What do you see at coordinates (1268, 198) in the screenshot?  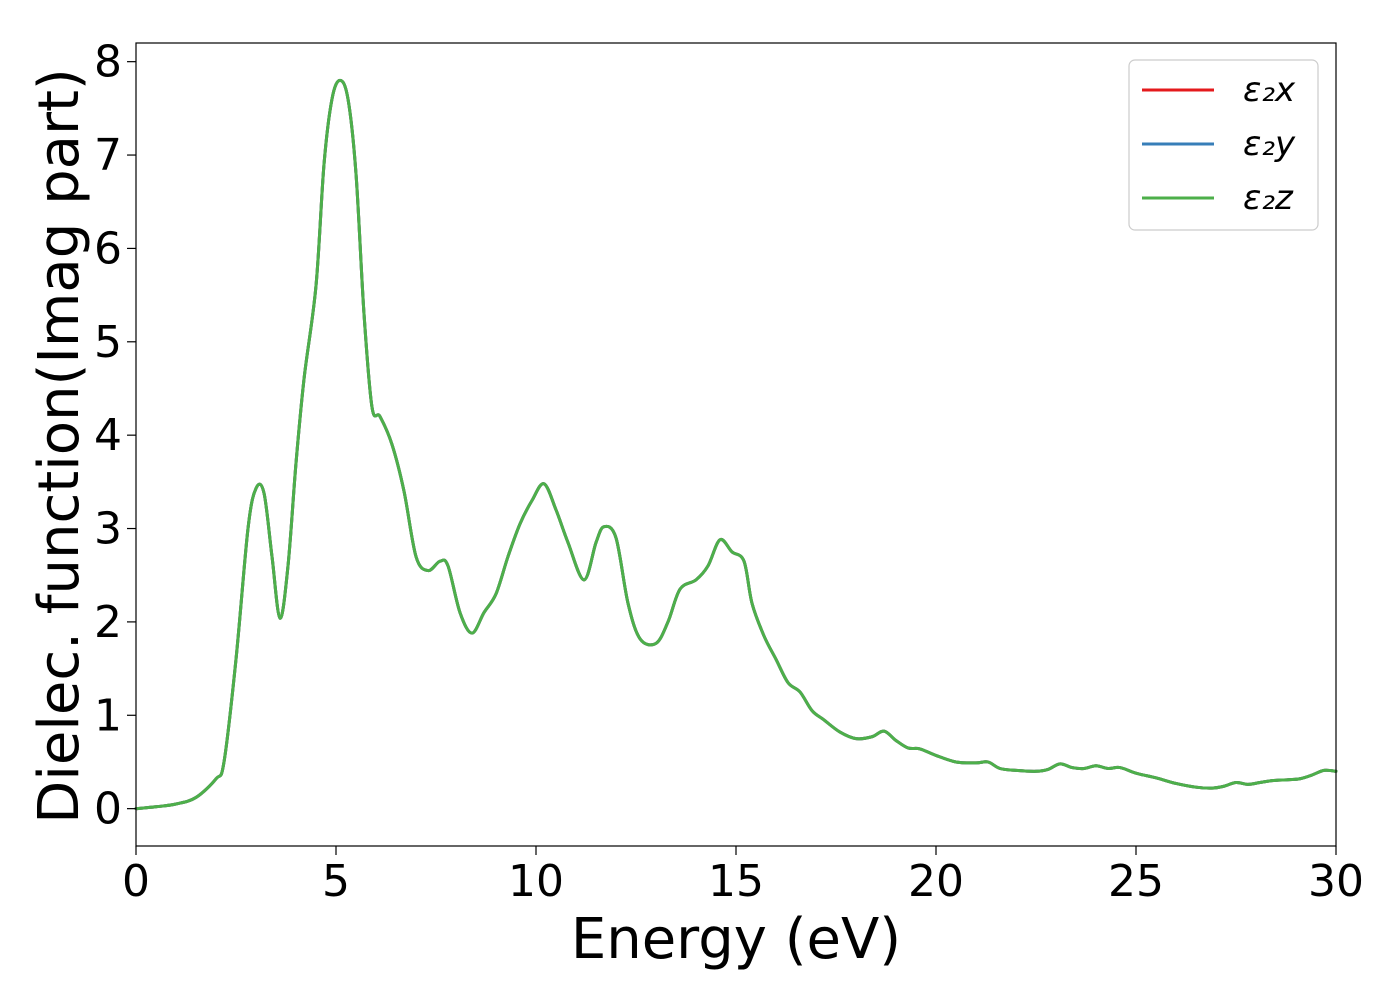 I see `legend-label-3: ε₂z` at bounding box center [1268, 198].